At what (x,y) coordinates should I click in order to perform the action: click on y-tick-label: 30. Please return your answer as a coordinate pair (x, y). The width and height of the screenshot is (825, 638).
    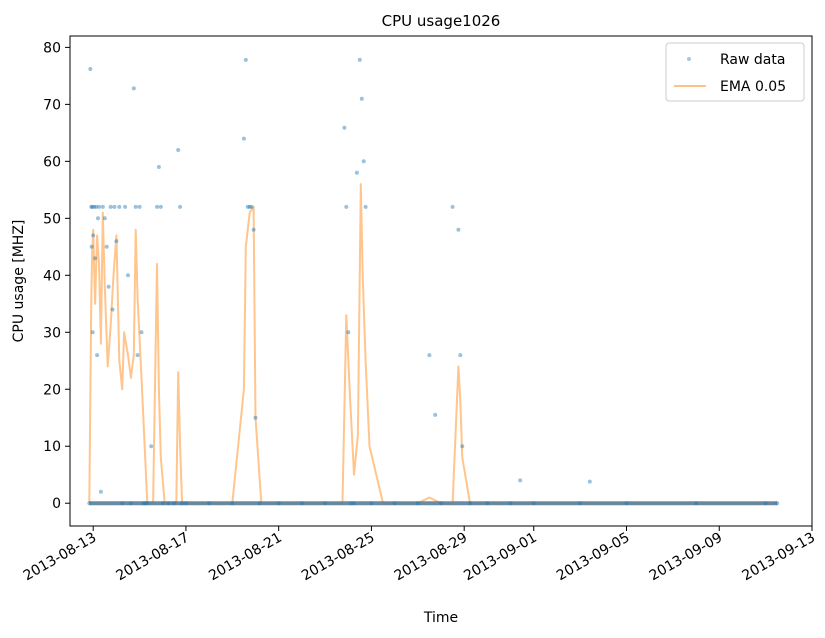
    Looking at the image, I should click on (52, 333).